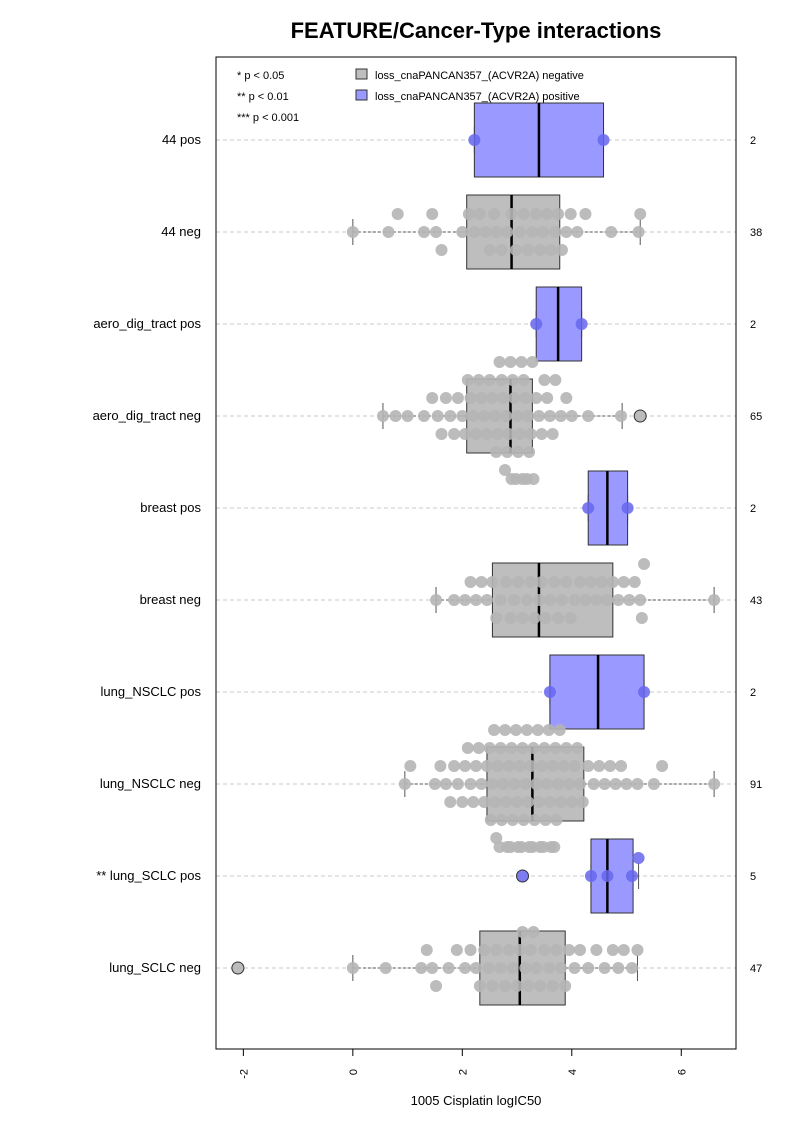  I want to click on group-label: aero_dig_tract neg, so click(147, 415).